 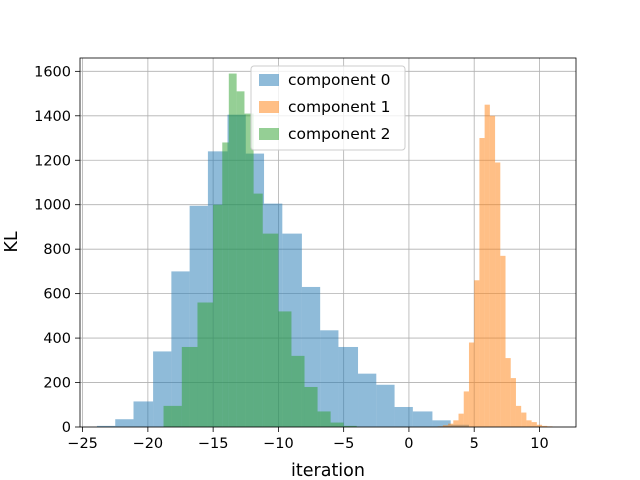 I want to click on legend-entry-label: component 0, so click(x=339, y=80).